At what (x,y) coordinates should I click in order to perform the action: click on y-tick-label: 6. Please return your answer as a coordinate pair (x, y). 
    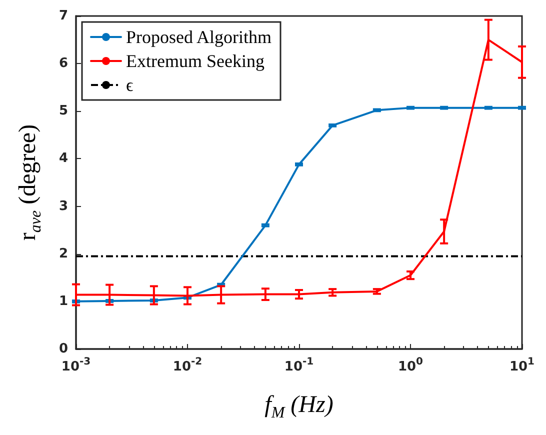
    Looking at the image, I should click on (63, 64).